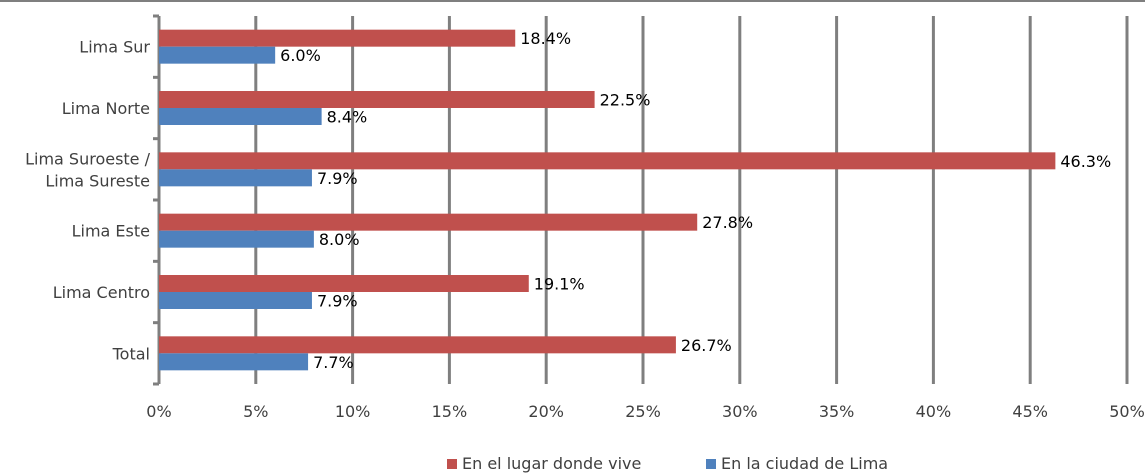 The height and width of the screenshot is (476, 1145). I want to click on data-label: 19.1%, so click(559, 284).